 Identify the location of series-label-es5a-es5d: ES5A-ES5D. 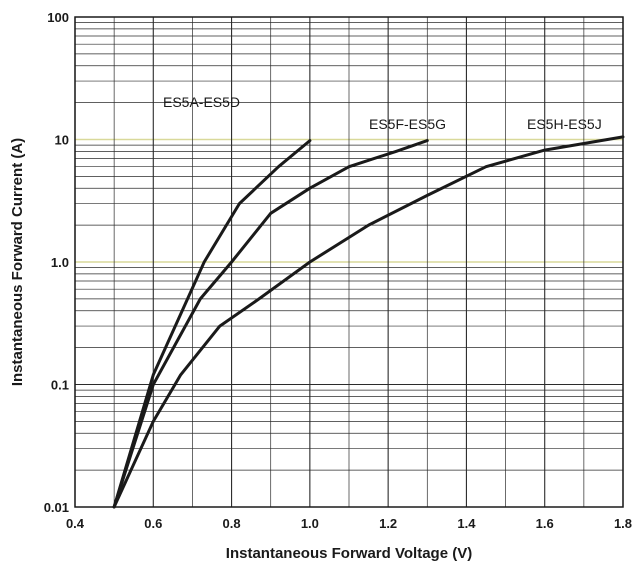
(201, 102).